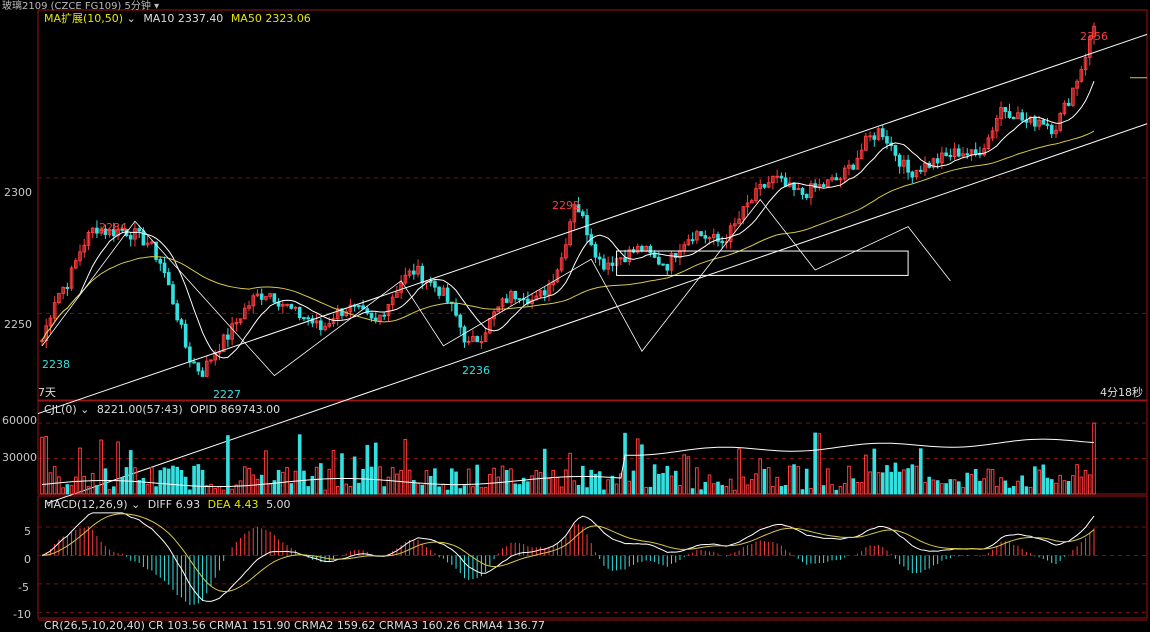  I want to click on days-label: 7天, so click(47, 392).